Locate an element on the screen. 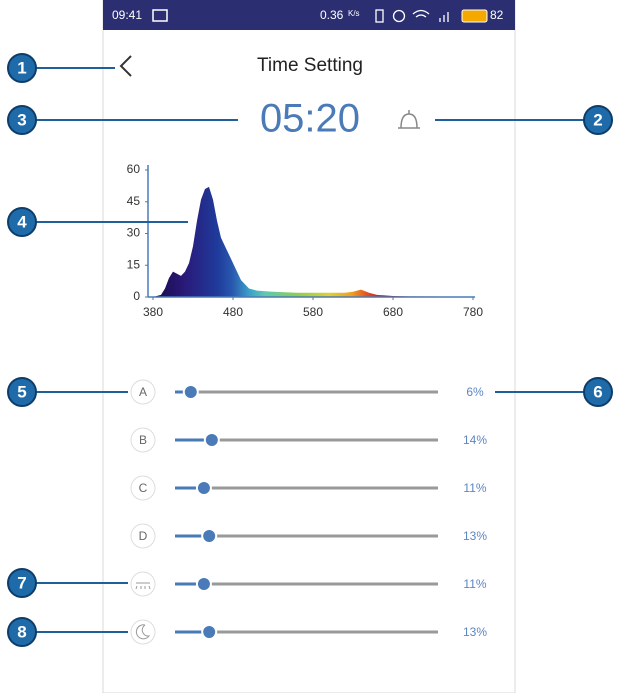 Image resolution: width=617 pixels, height=693 pixels. channel-label: B is located at coordinates (143, 440).